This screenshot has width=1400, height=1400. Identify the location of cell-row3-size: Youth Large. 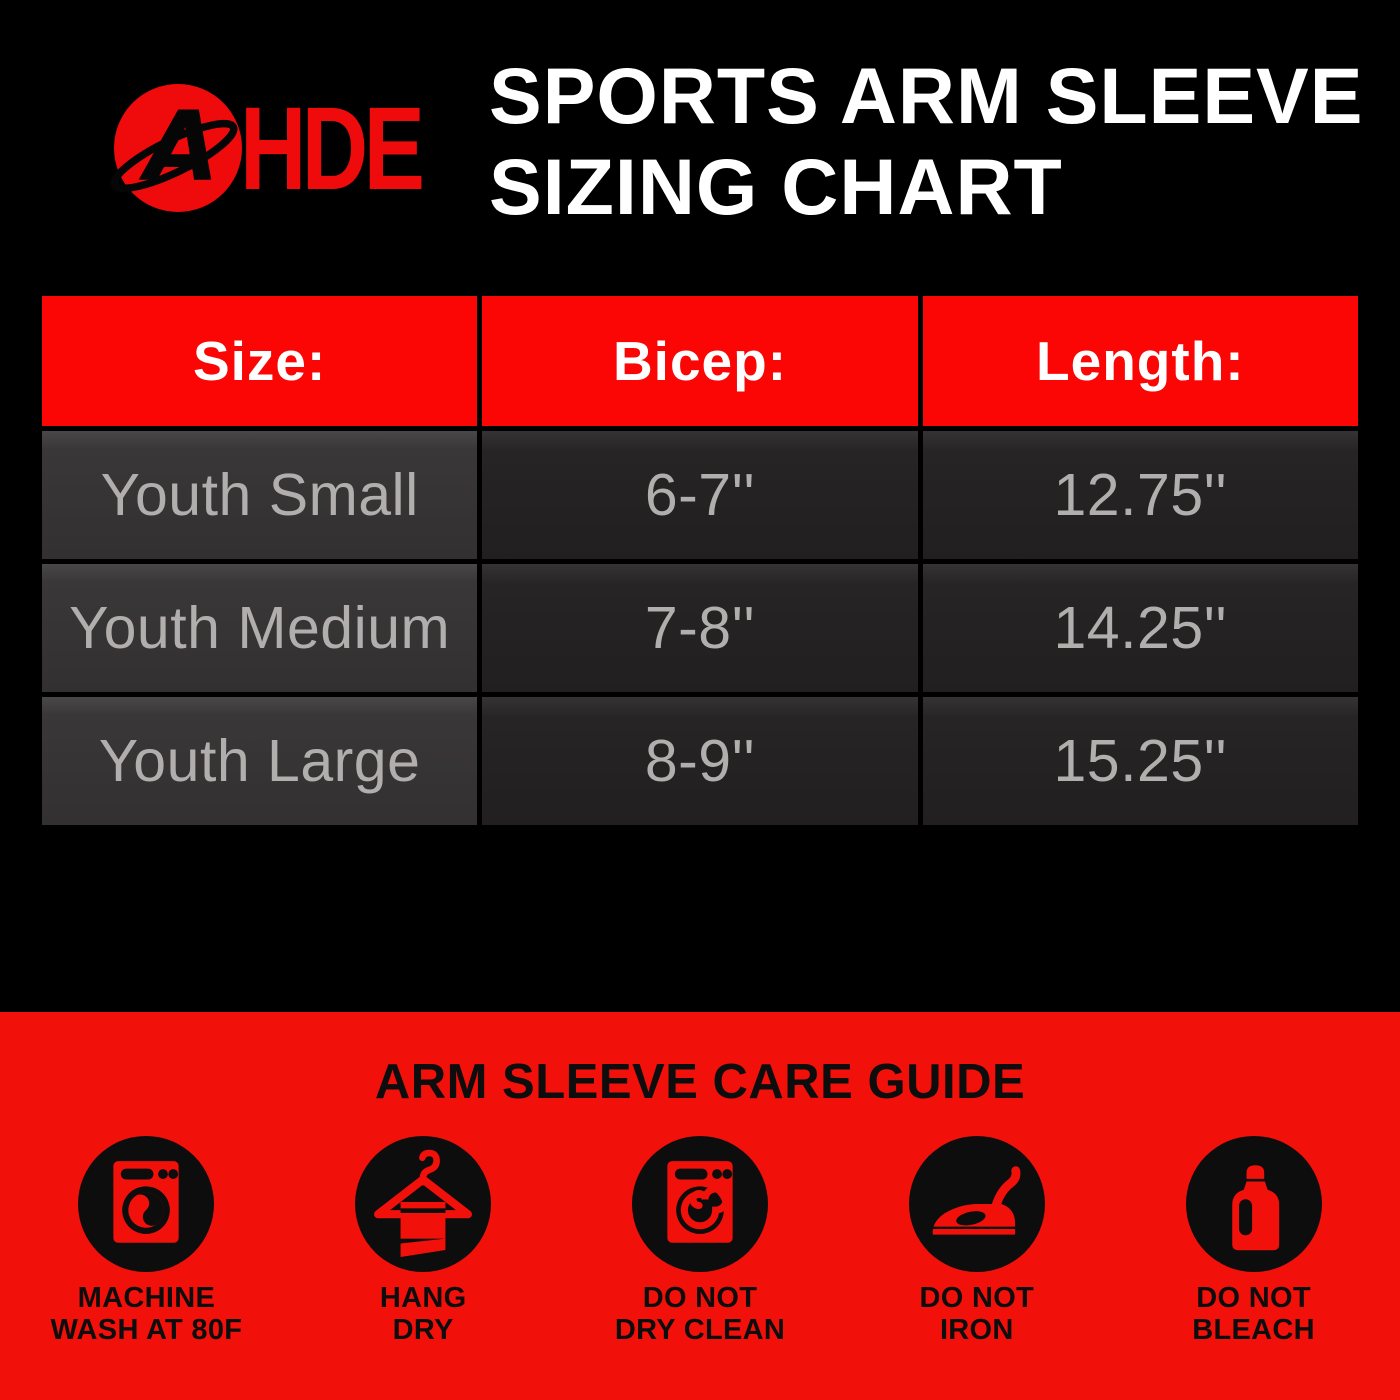
(260, 761).